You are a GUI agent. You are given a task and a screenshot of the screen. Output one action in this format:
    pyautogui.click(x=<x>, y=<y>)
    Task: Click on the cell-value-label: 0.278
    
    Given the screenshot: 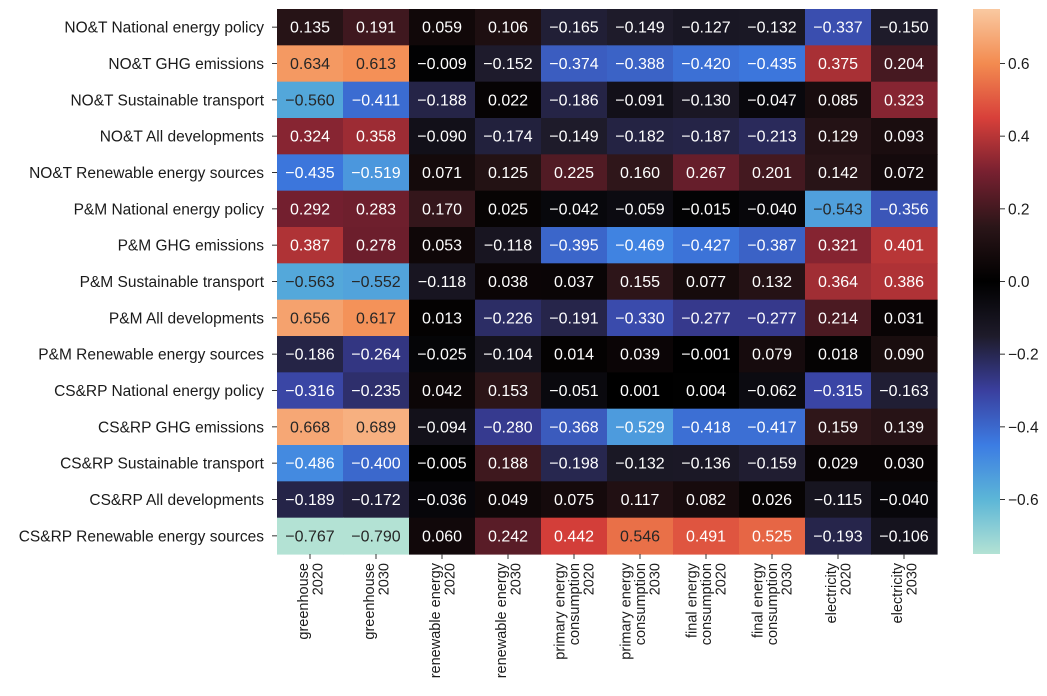 What is the action you would take?
    pyautogui.click(x=376, y=246)
    